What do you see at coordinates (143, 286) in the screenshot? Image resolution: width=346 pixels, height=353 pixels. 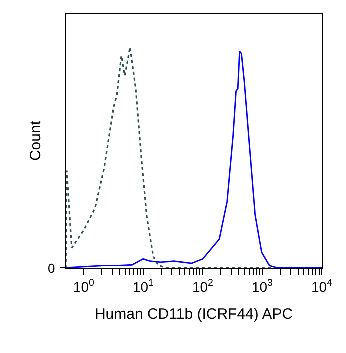 I see `x-tick-label: 10$^{1}$` at bounding box center [143, 286].